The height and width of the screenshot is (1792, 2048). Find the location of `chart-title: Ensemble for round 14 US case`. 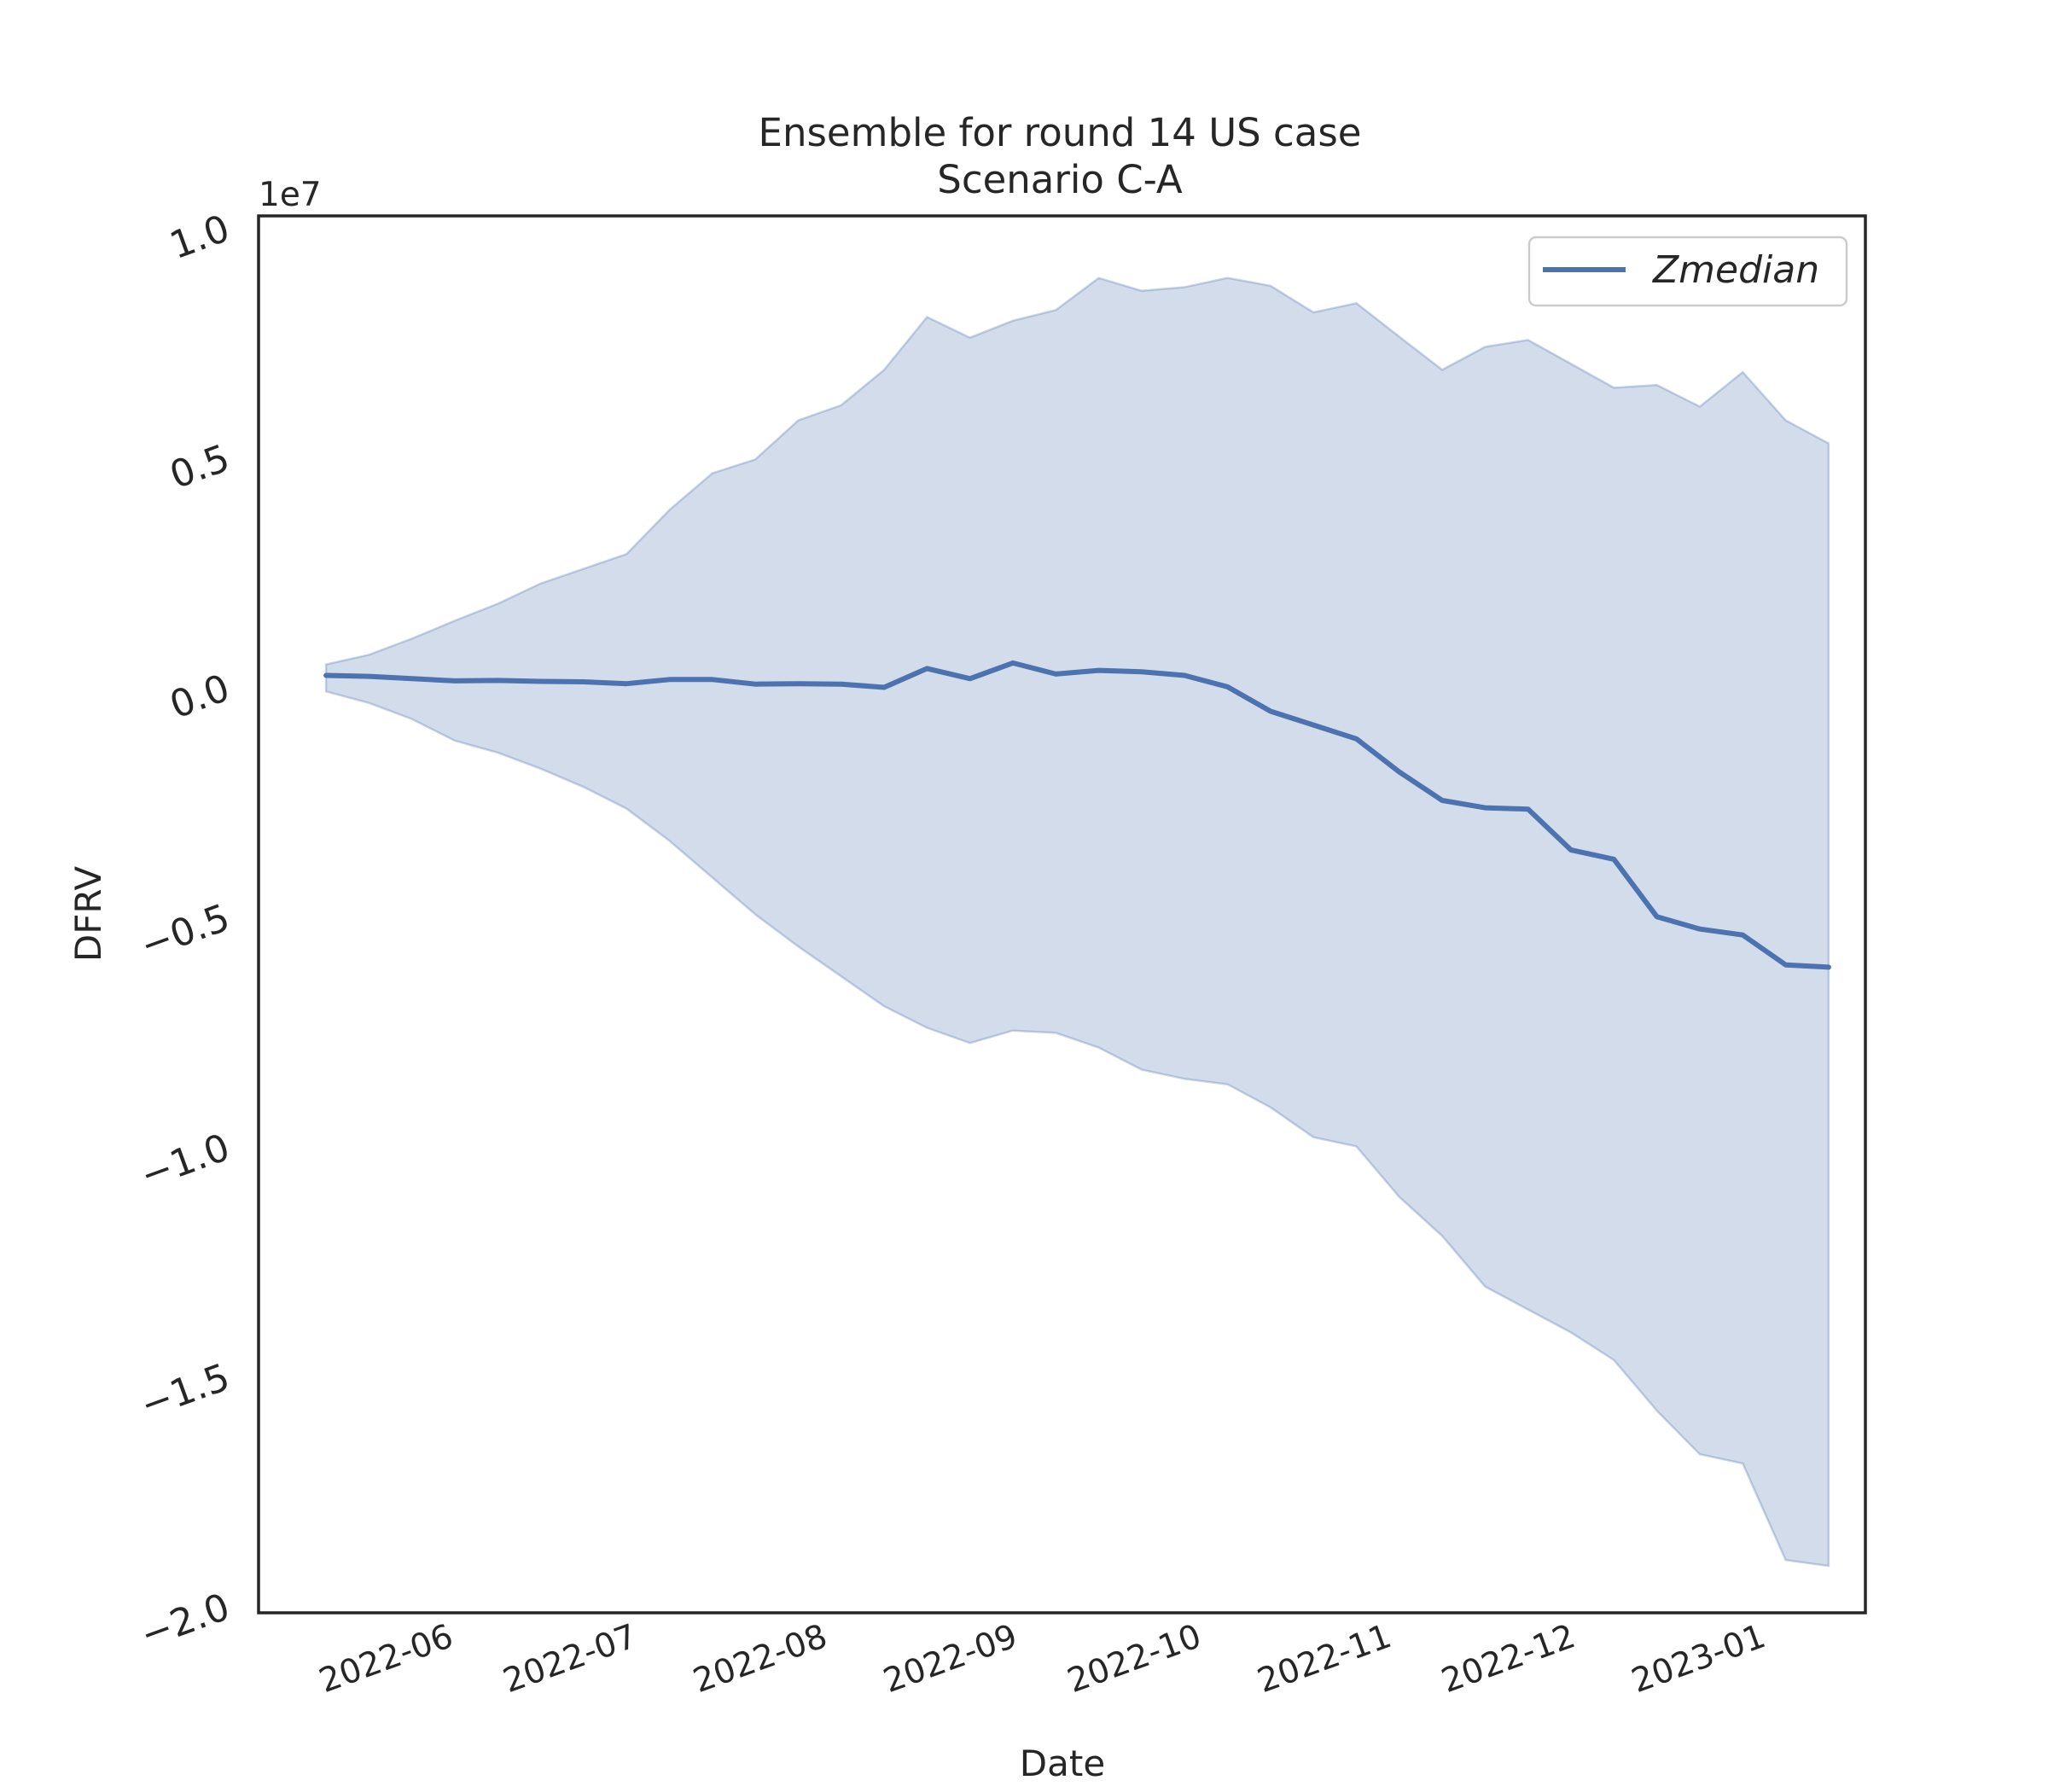

chart-title: Ensemble for round 14 US case is located at coordinates (1060, 132).